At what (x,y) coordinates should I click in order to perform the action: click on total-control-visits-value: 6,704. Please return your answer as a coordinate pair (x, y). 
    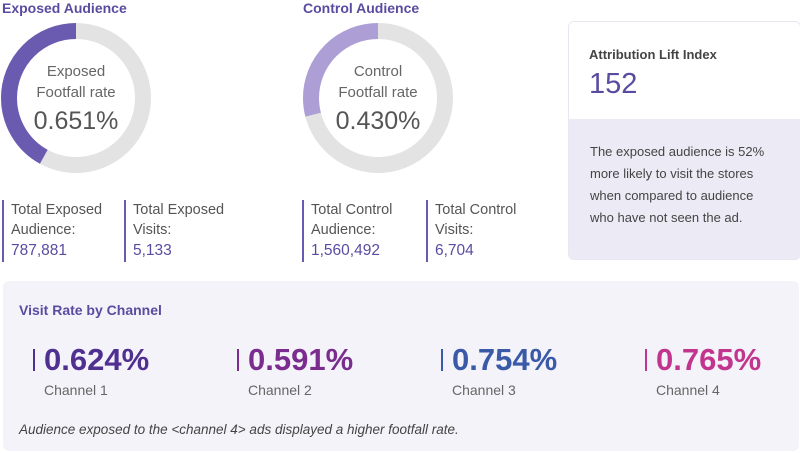
    Looking at the image, I should click on (454, 250).